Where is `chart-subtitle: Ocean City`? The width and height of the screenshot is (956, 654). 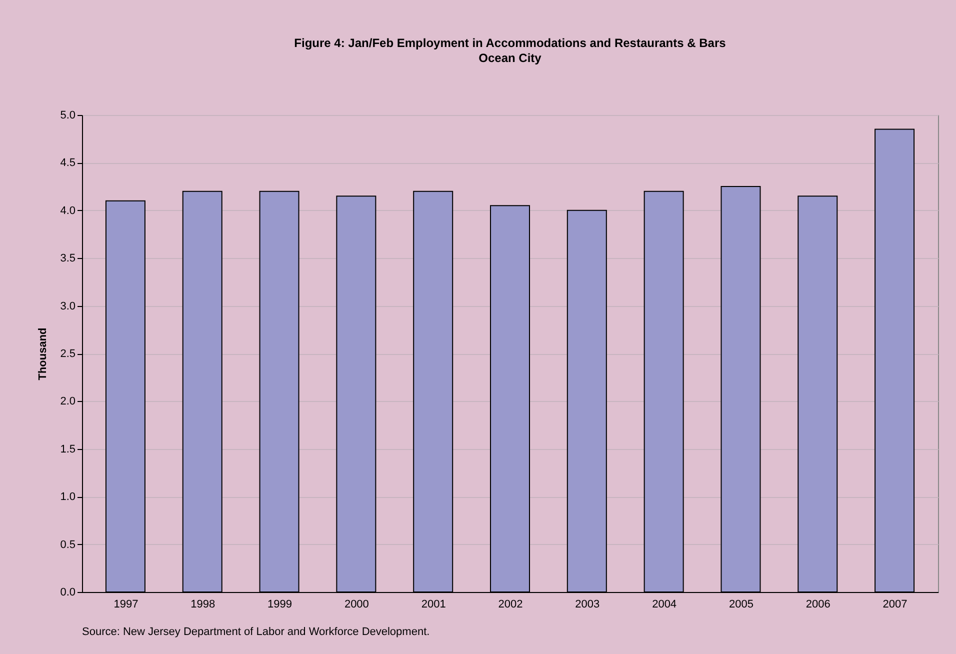 chart-subtitle: Ocean City is located at coordinates (510, 58).